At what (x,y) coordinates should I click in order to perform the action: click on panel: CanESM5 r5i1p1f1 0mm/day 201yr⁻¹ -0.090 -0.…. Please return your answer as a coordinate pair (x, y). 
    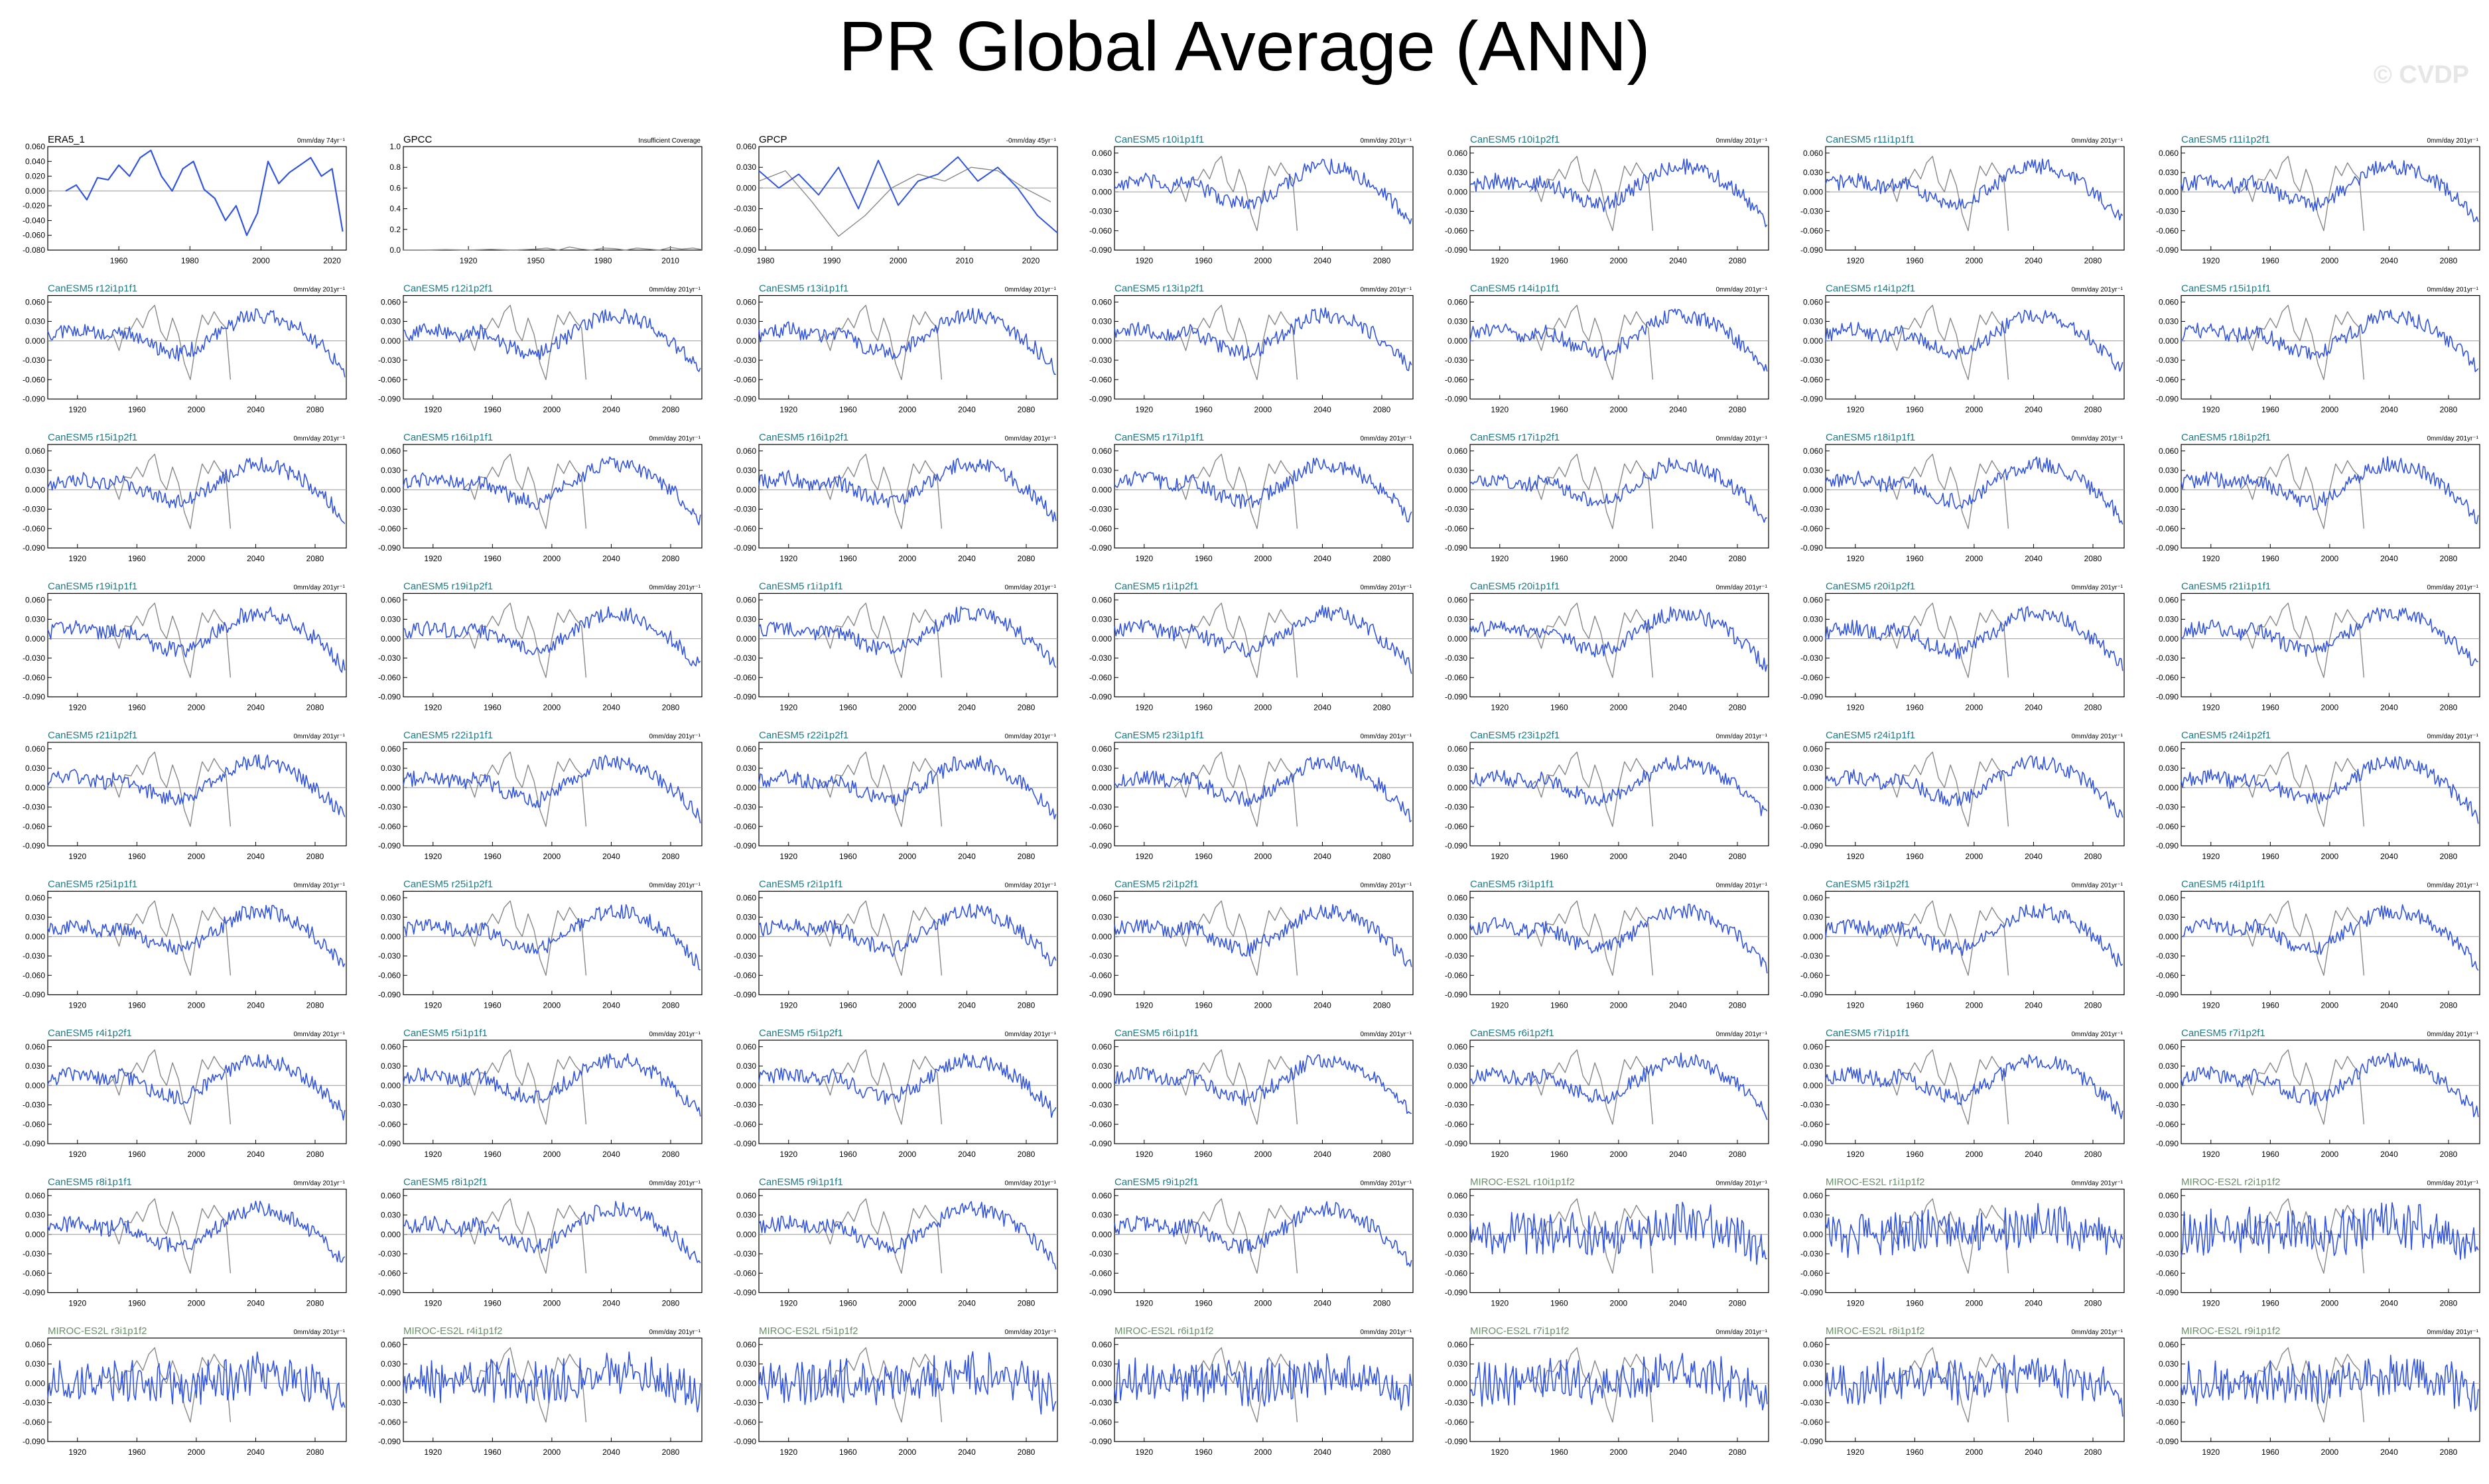
    Looking at the image, I should click on (540, 1093).